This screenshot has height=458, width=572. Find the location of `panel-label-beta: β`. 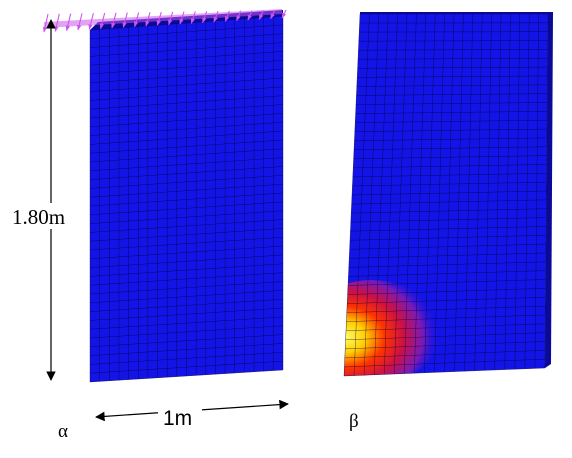

panel-label-beta: β is located at coordinates (354, 421).